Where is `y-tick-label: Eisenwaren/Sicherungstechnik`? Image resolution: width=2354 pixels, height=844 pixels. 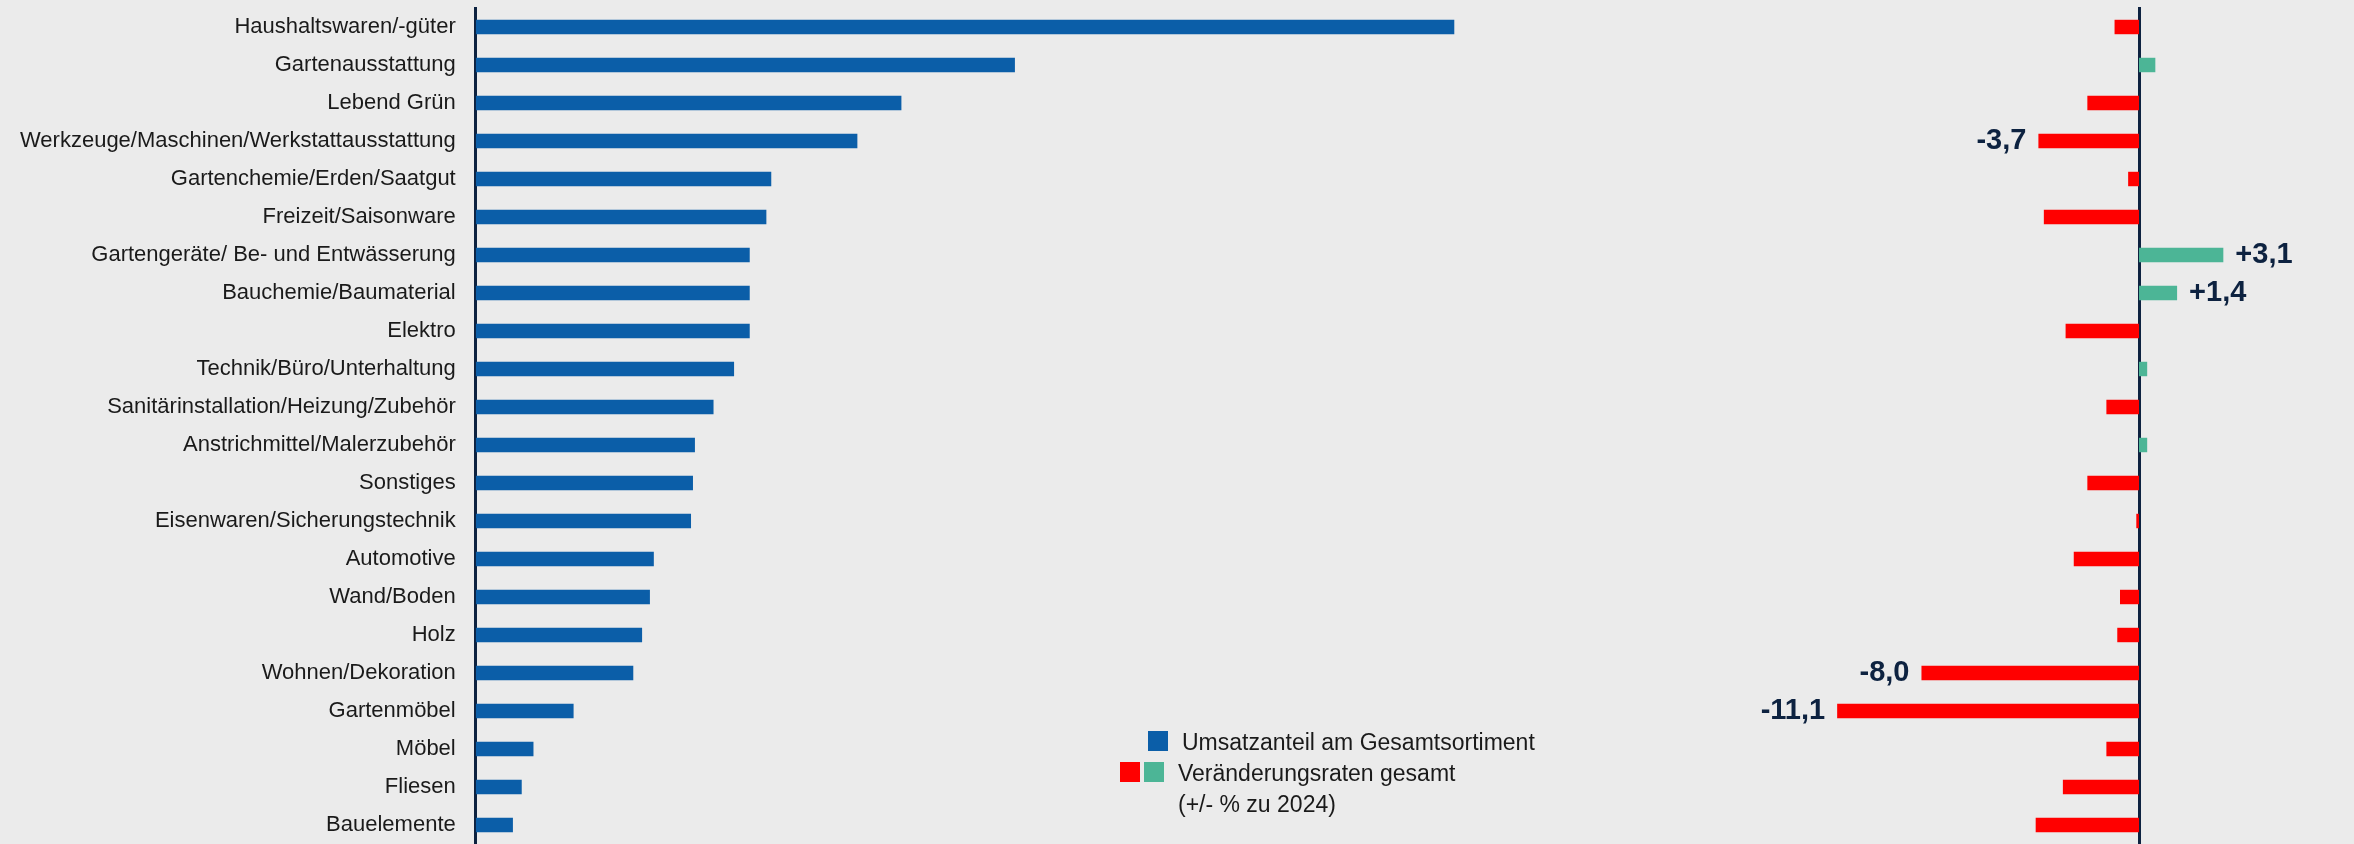
y-tick-label: Eisenwaren/Sicherungstechnik is located at coordinates (305, 520).